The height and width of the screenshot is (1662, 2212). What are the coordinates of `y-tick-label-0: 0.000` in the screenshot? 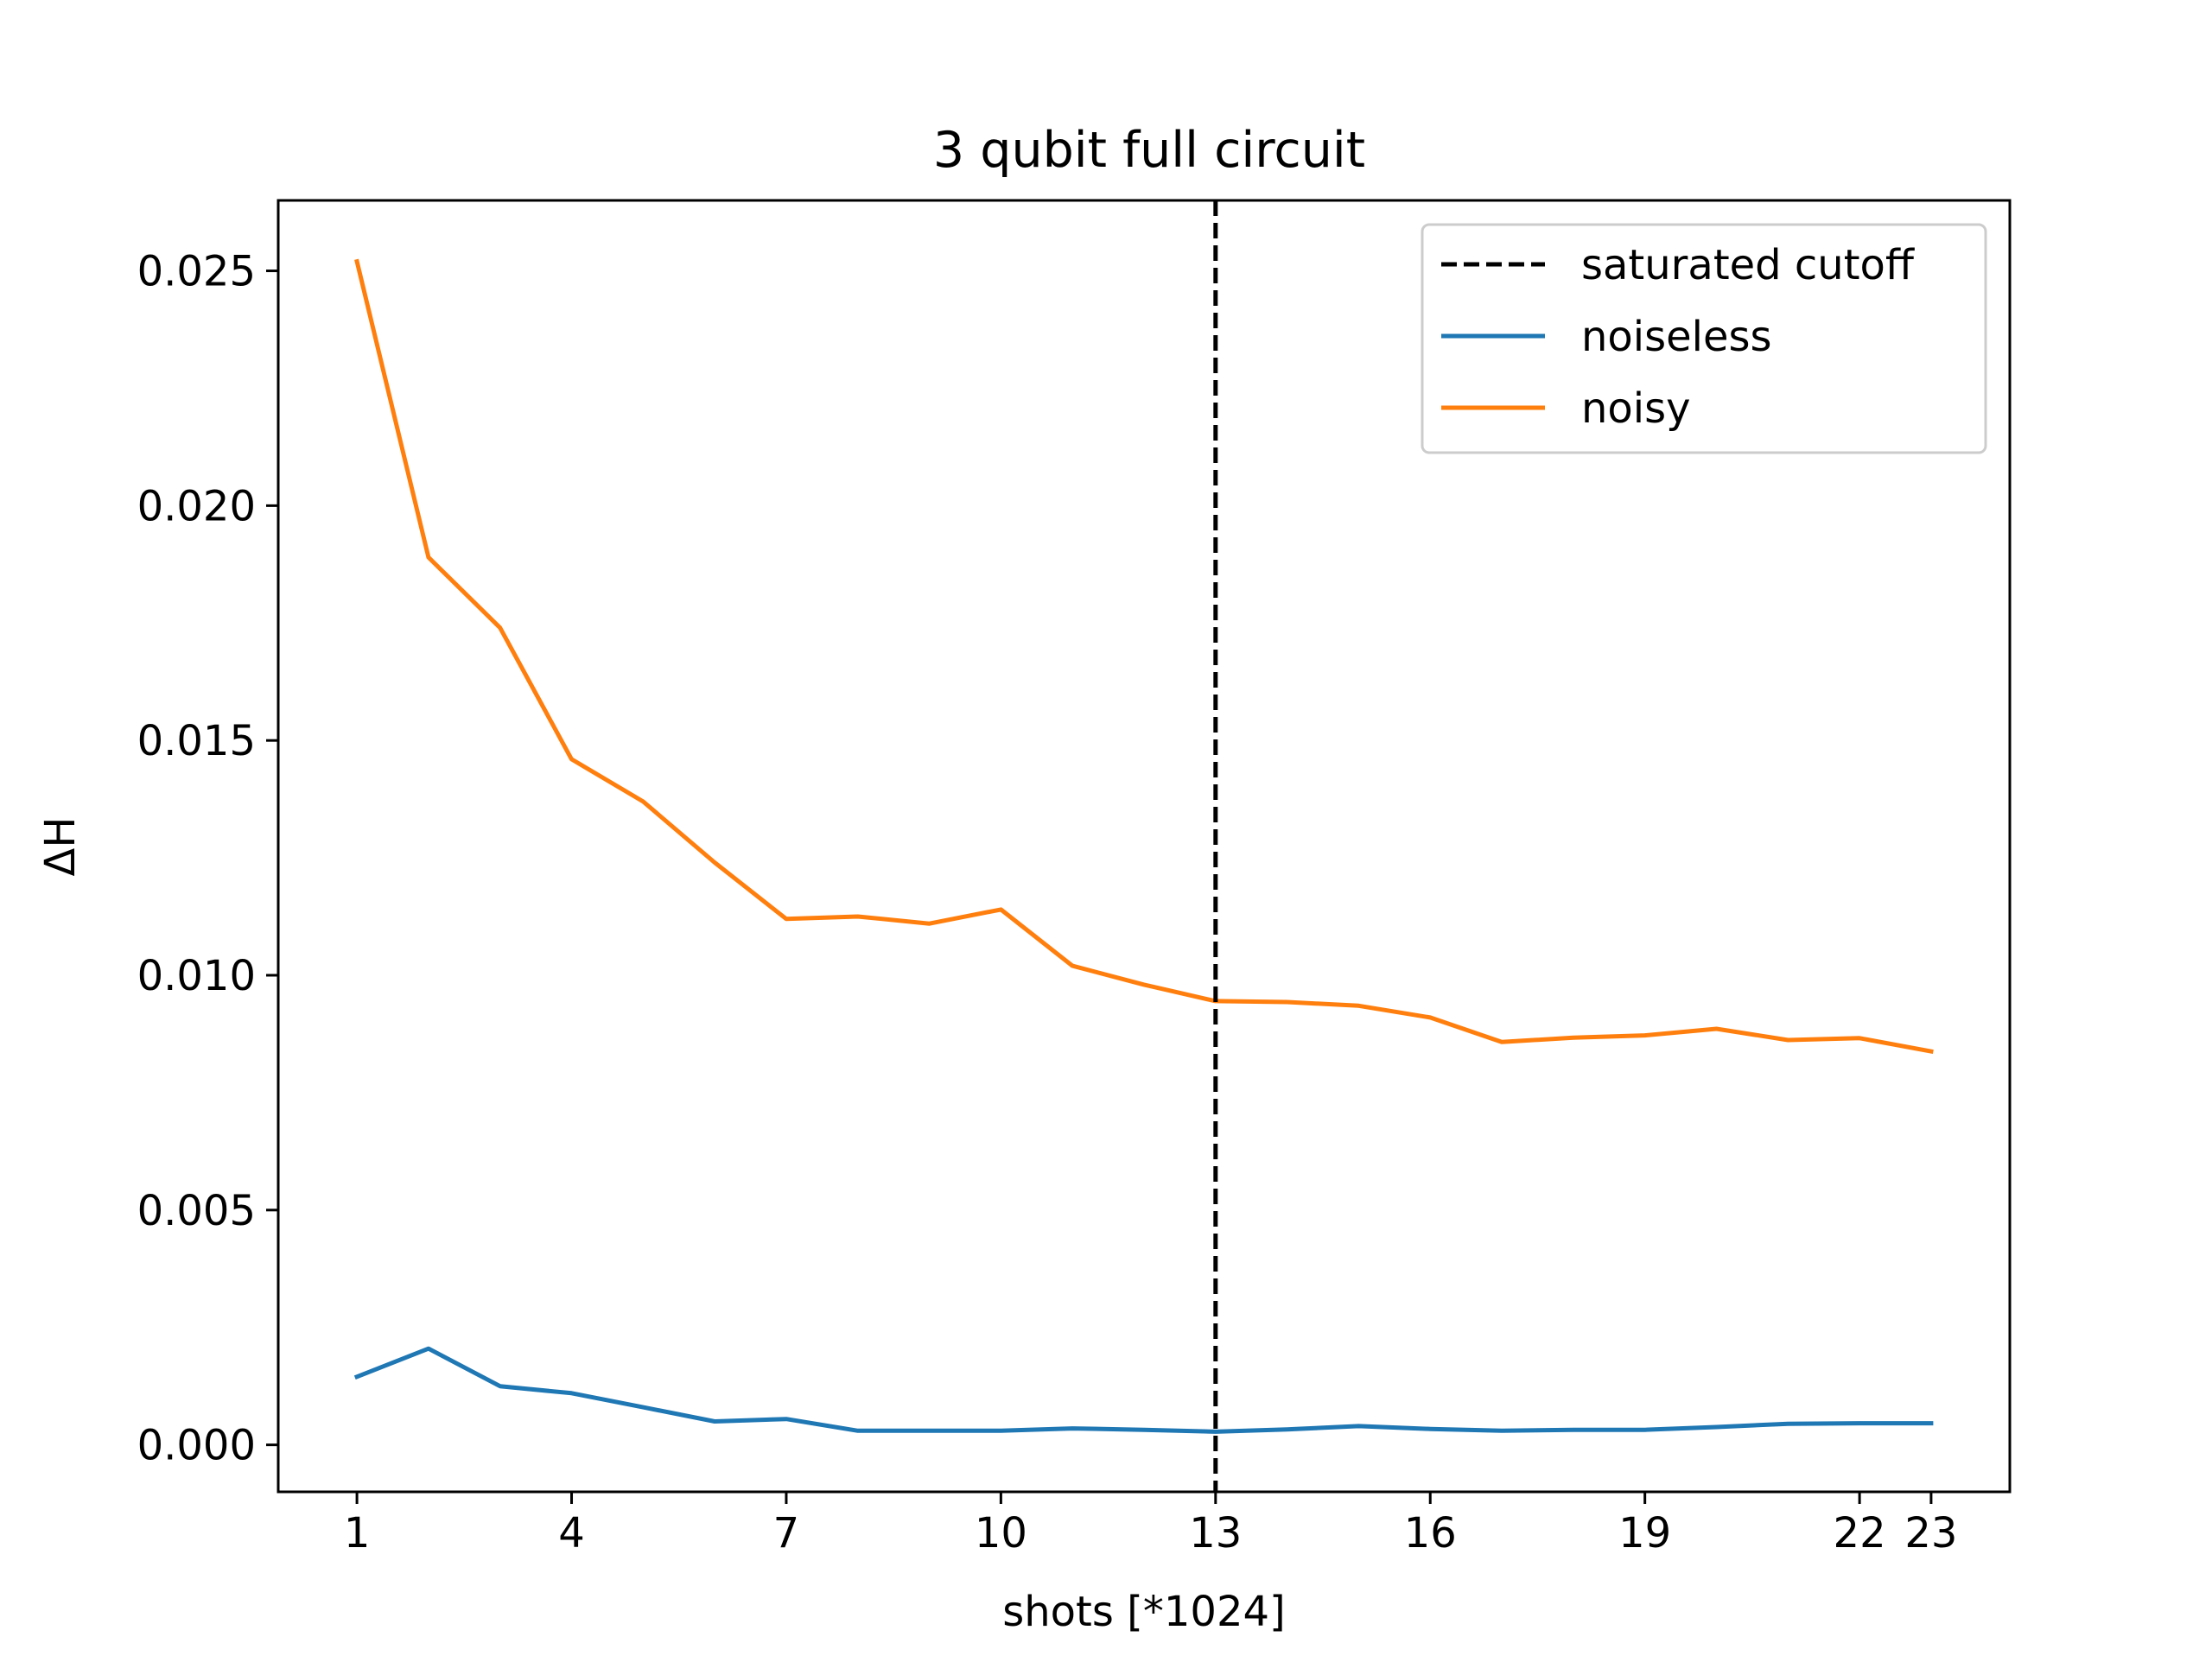 It's located at (196, 1446).